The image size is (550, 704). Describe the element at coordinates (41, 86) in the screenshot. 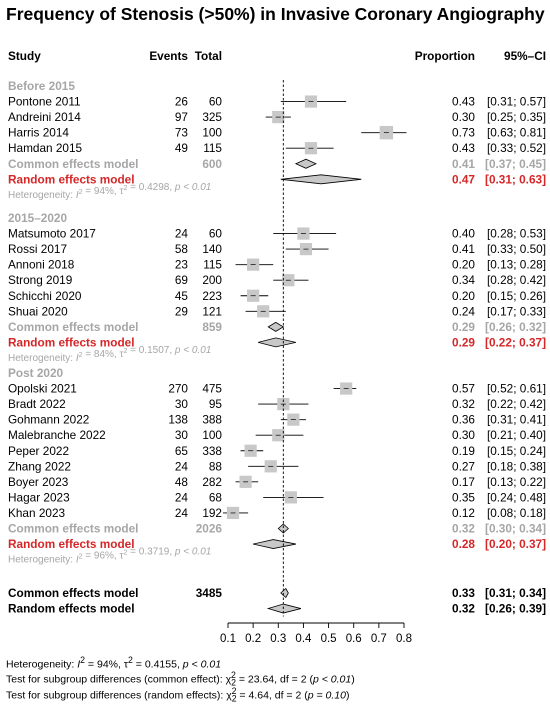

I see `subgroup-header: Before 2015` at that location.